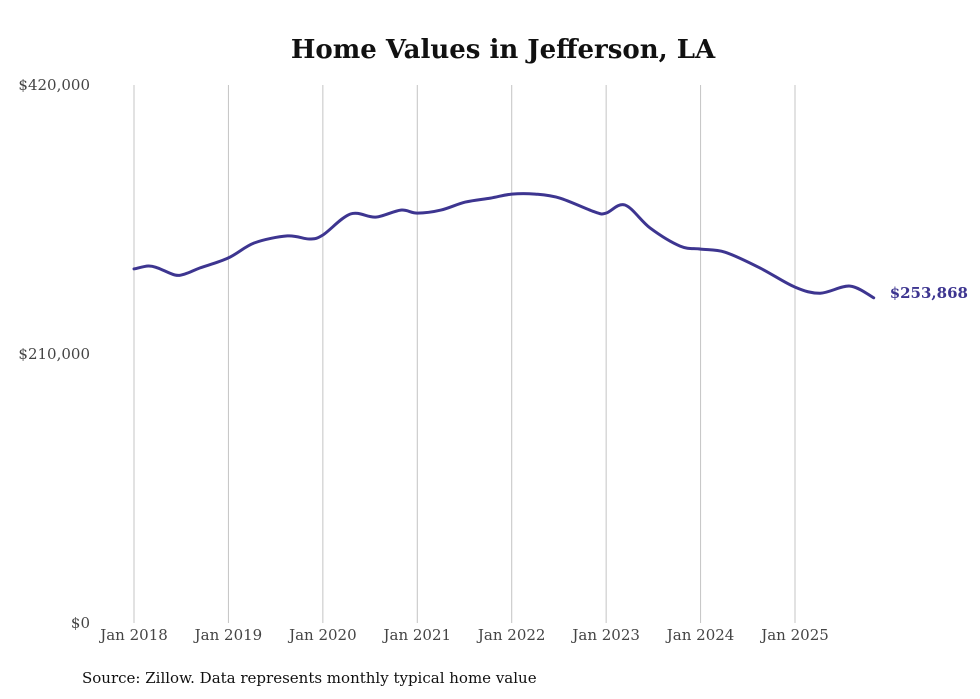  What do you see at coordinates (322, 635) in the screenshot?
I see `x-tick-label: Jan 2020` at bounding box center [322, 635].